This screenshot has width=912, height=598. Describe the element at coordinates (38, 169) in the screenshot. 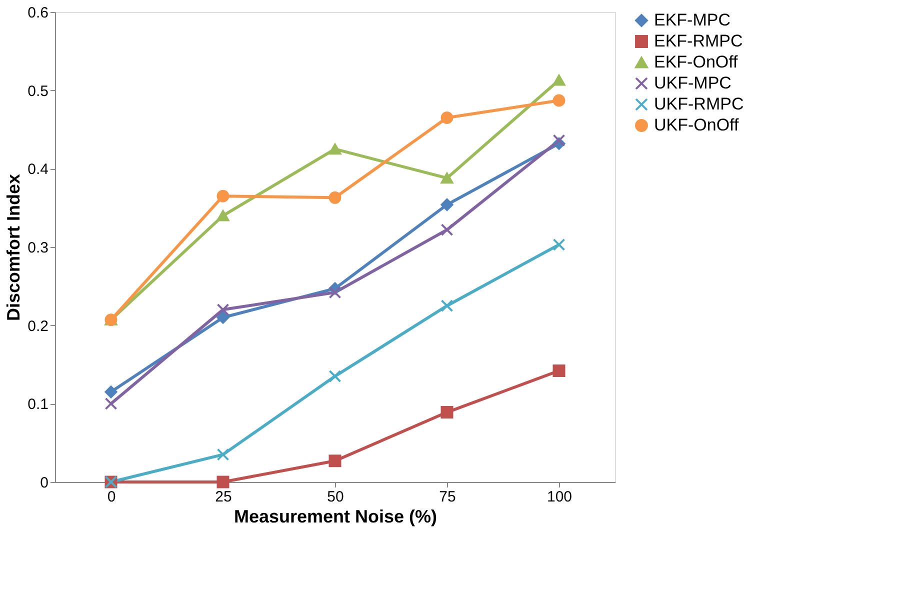

I see `y-tick-label: 0.4` at that location.